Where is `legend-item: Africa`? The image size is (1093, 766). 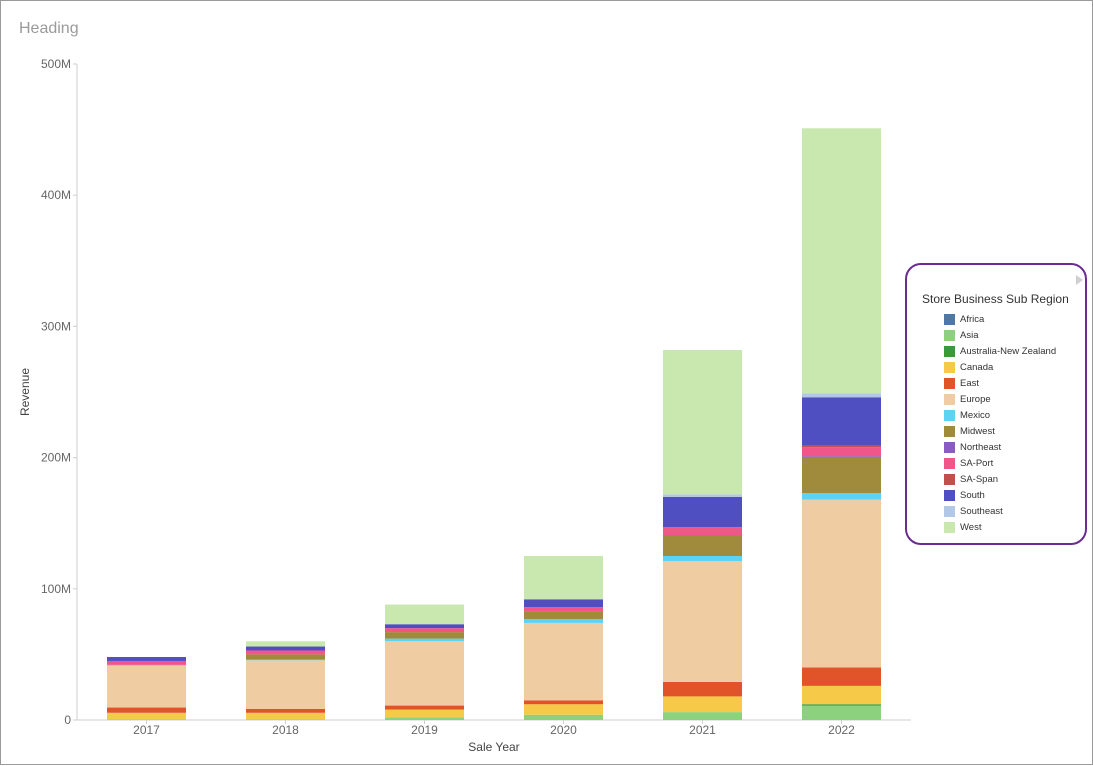
legend-item: Africa is located at coordinates (1000, 319).